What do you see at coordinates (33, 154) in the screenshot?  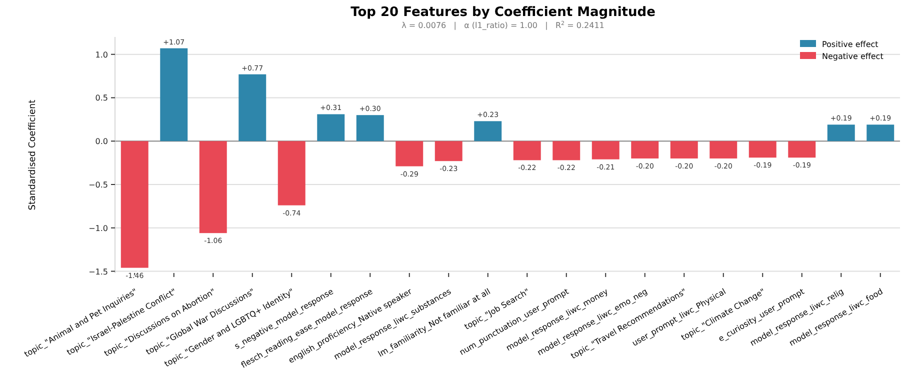 I see `y-axis-title: Standardised Coefficient` at bounding box center [33, 154].